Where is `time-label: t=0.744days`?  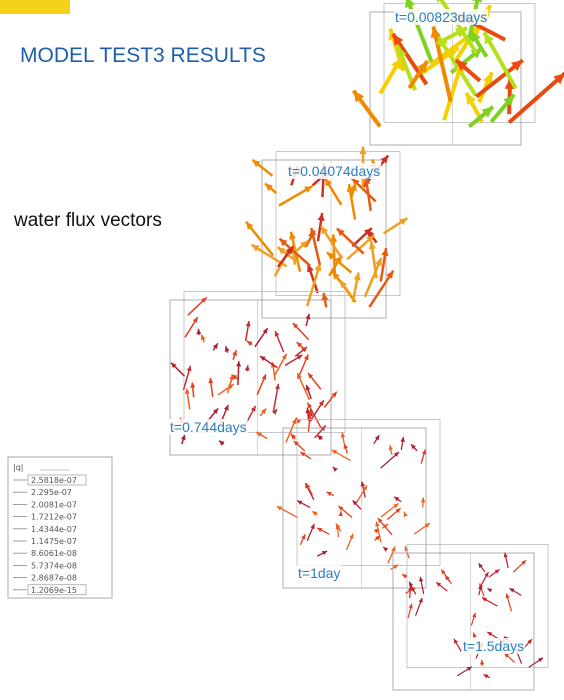 time-label: t=0.744days is located at coordinates (208, 427).